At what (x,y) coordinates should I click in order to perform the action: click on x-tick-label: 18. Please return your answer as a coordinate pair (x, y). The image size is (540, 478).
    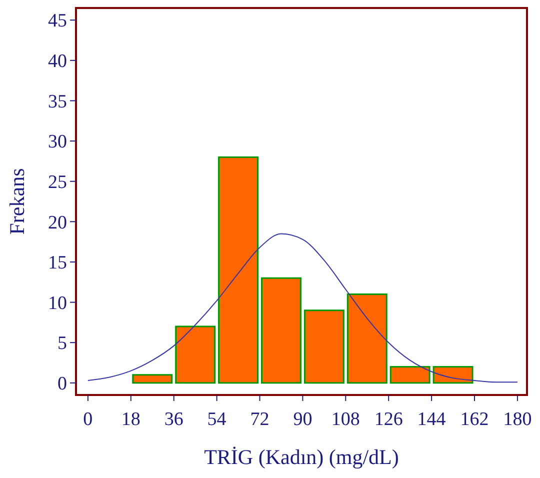
    Looking at the image, I should click on (130, 419).